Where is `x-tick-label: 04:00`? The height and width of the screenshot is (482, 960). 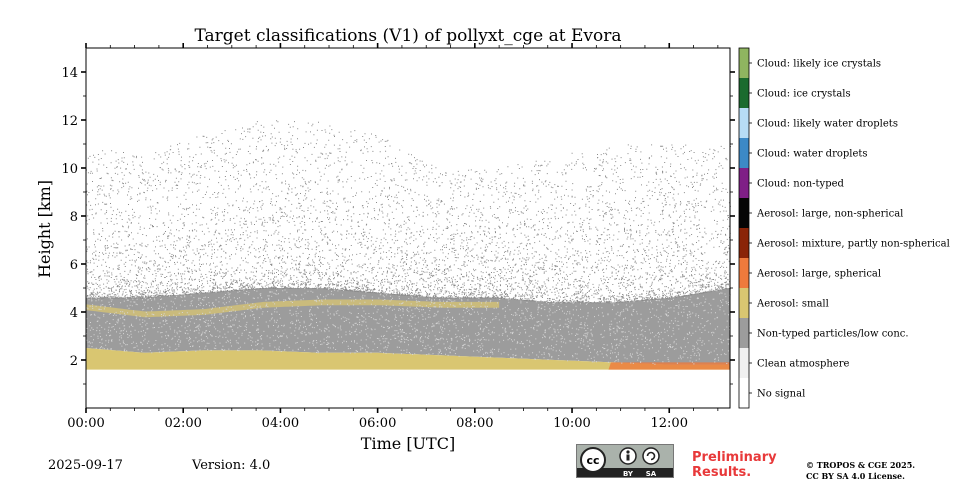
x-tick-label: 04:00 is located at coordinates (280, 423).